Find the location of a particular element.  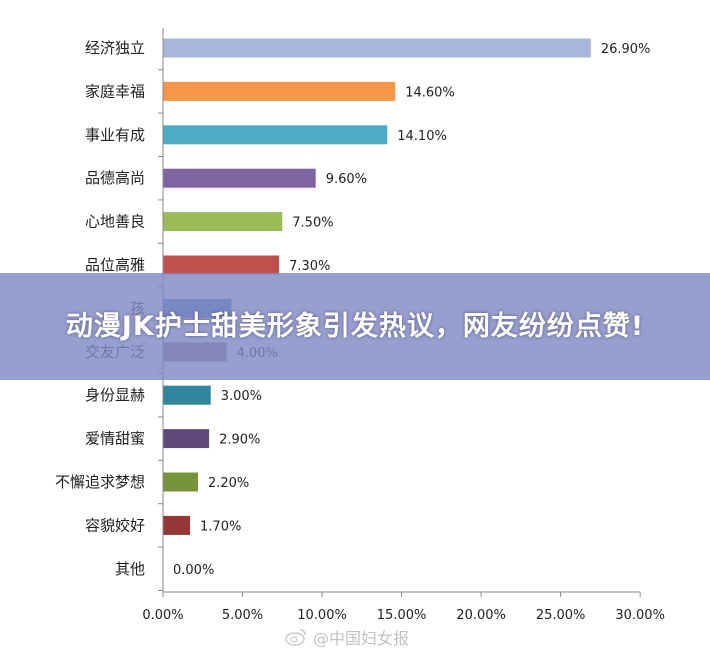

data-label: 2.20% is located at coordinates (228, 483).